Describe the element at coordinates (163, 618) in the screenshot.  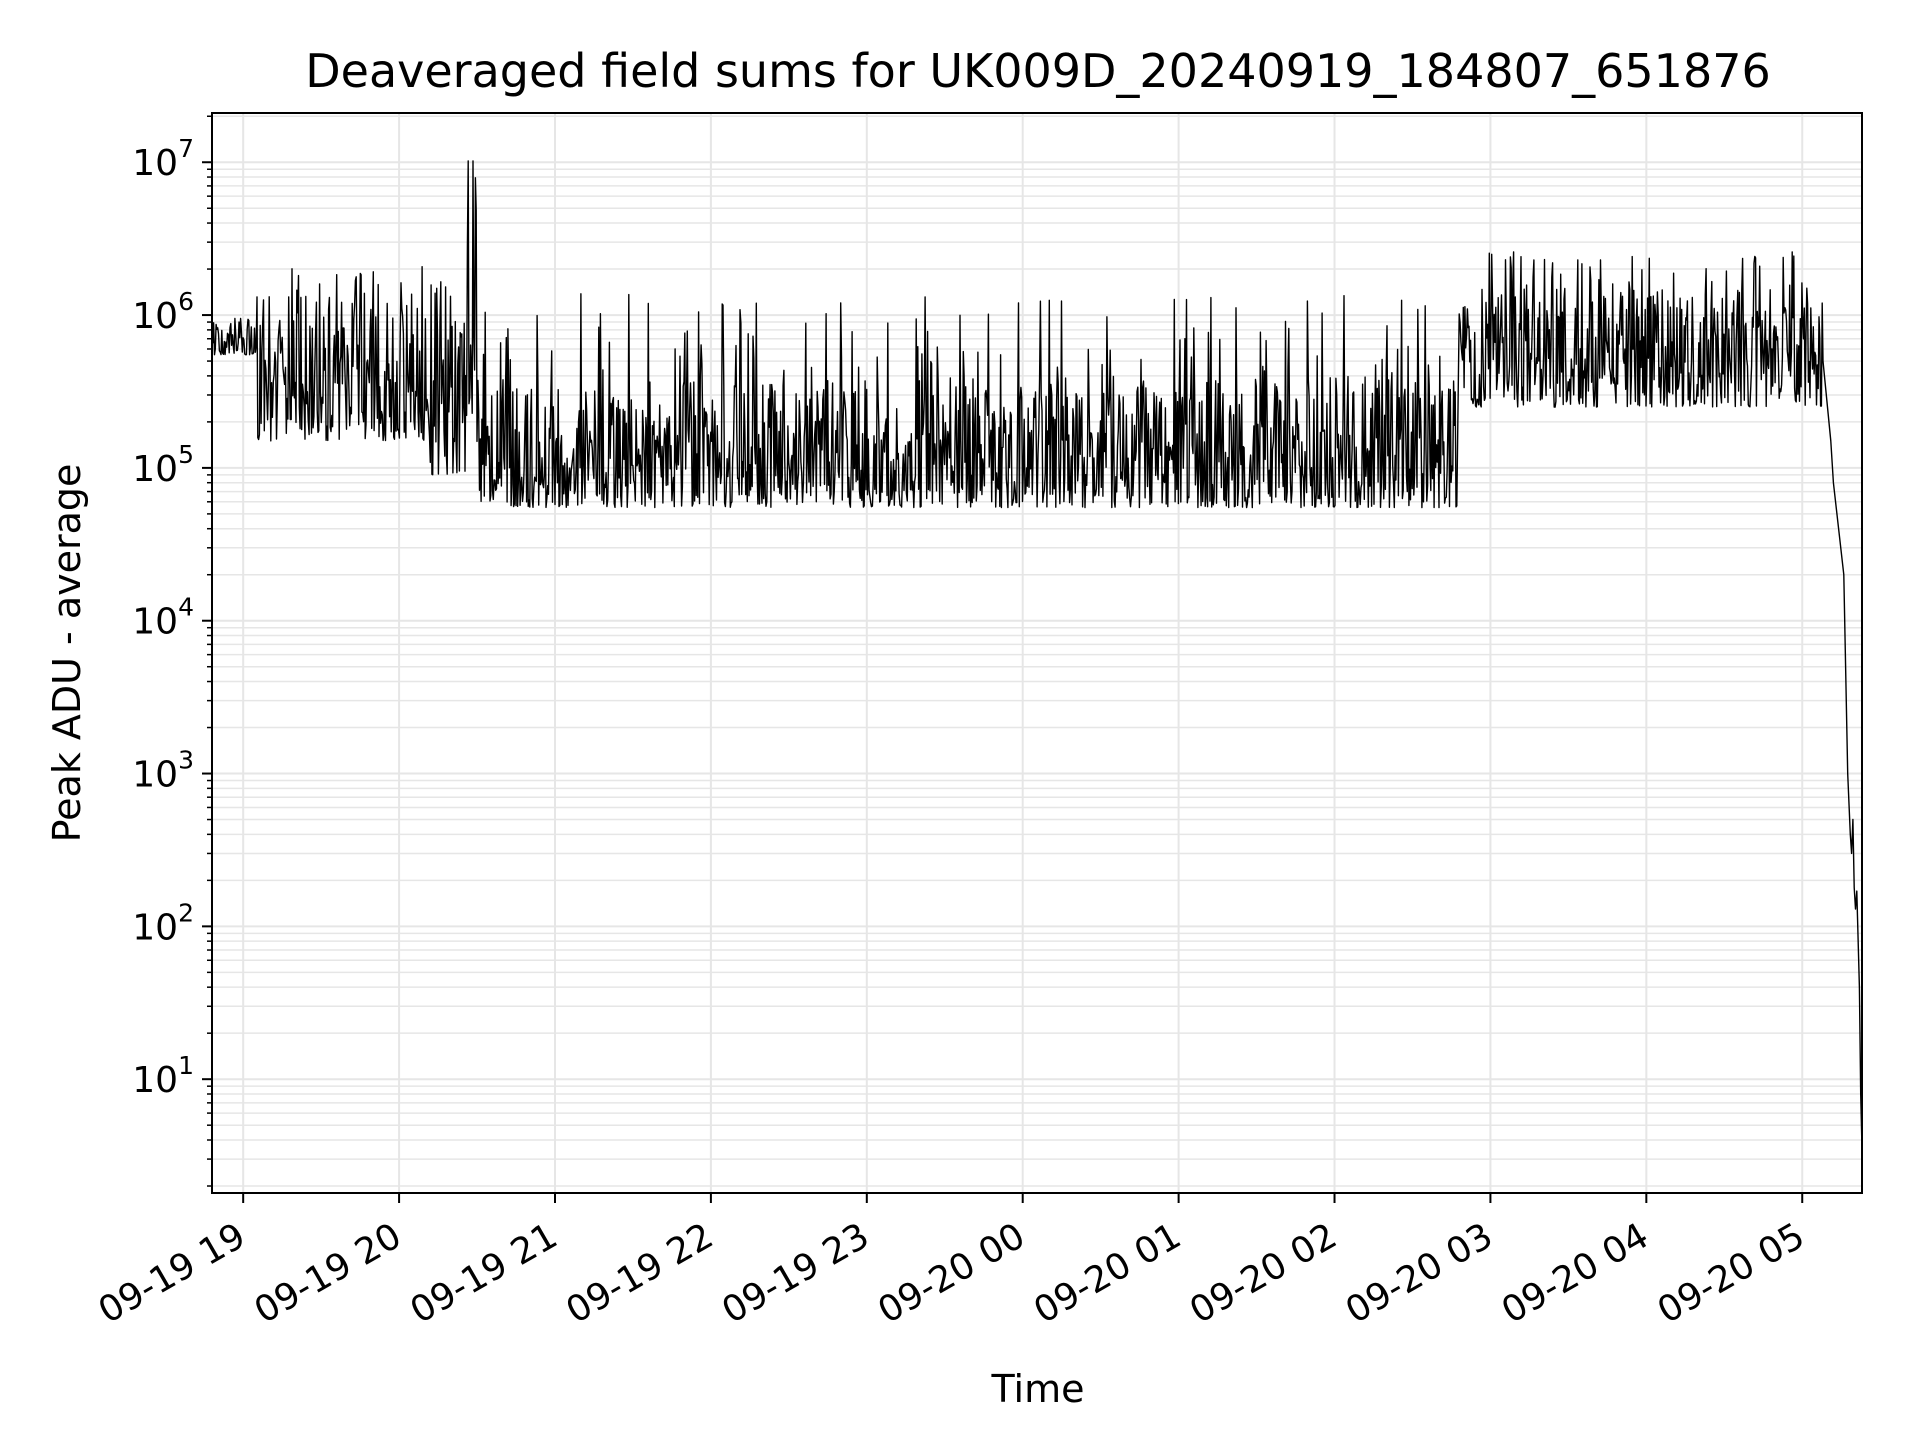
I see `y-tick-label: 10⁴` at that location.